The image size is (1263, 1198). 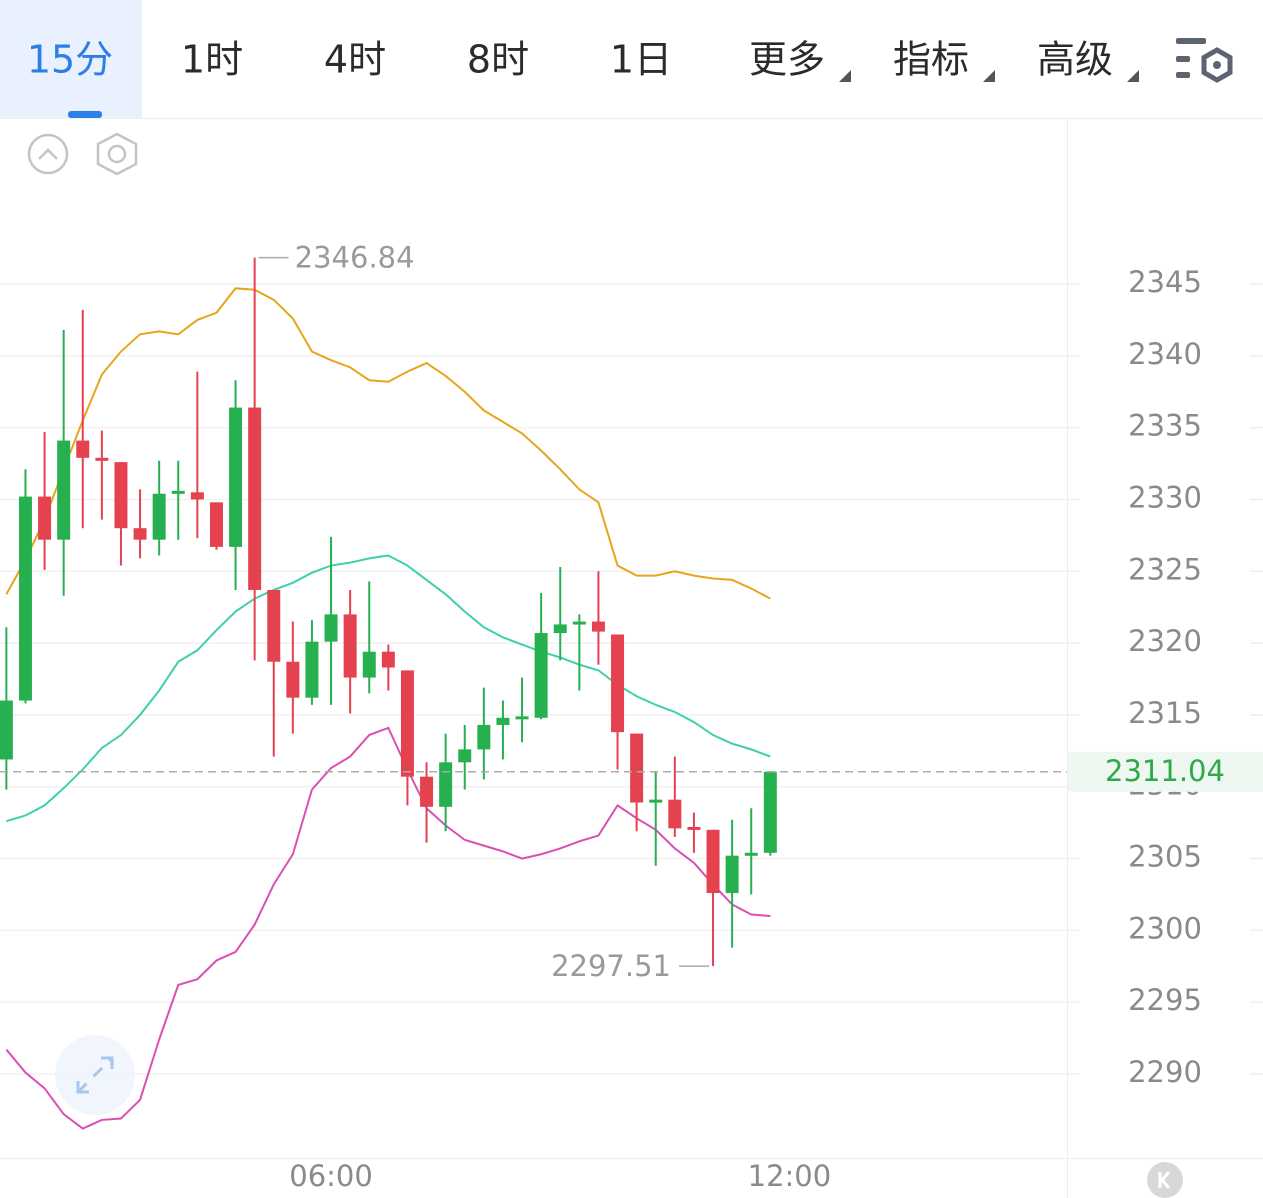 I want to click on tab: 高级, so click(x=1088, y=60).